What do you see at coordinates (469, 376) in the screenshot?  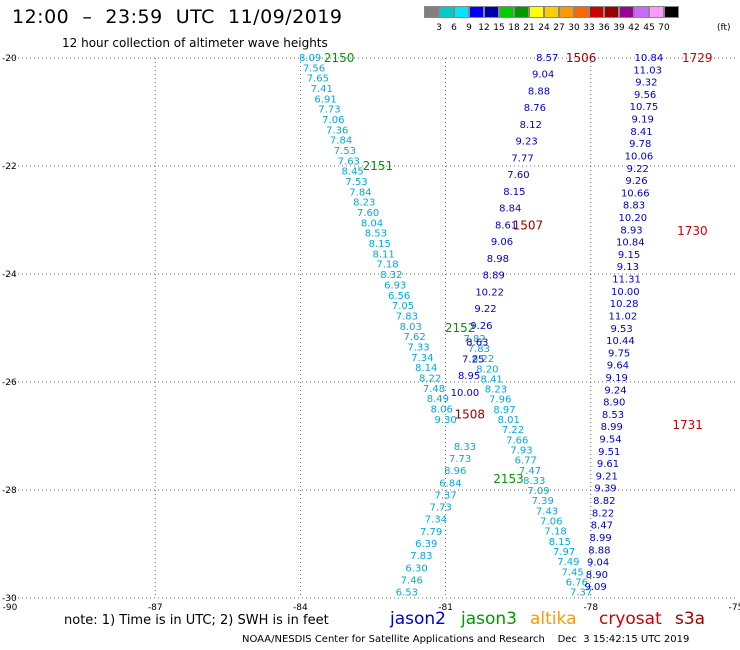 I see `wave-height-value: 8.95` at bounding box center [469, 376].